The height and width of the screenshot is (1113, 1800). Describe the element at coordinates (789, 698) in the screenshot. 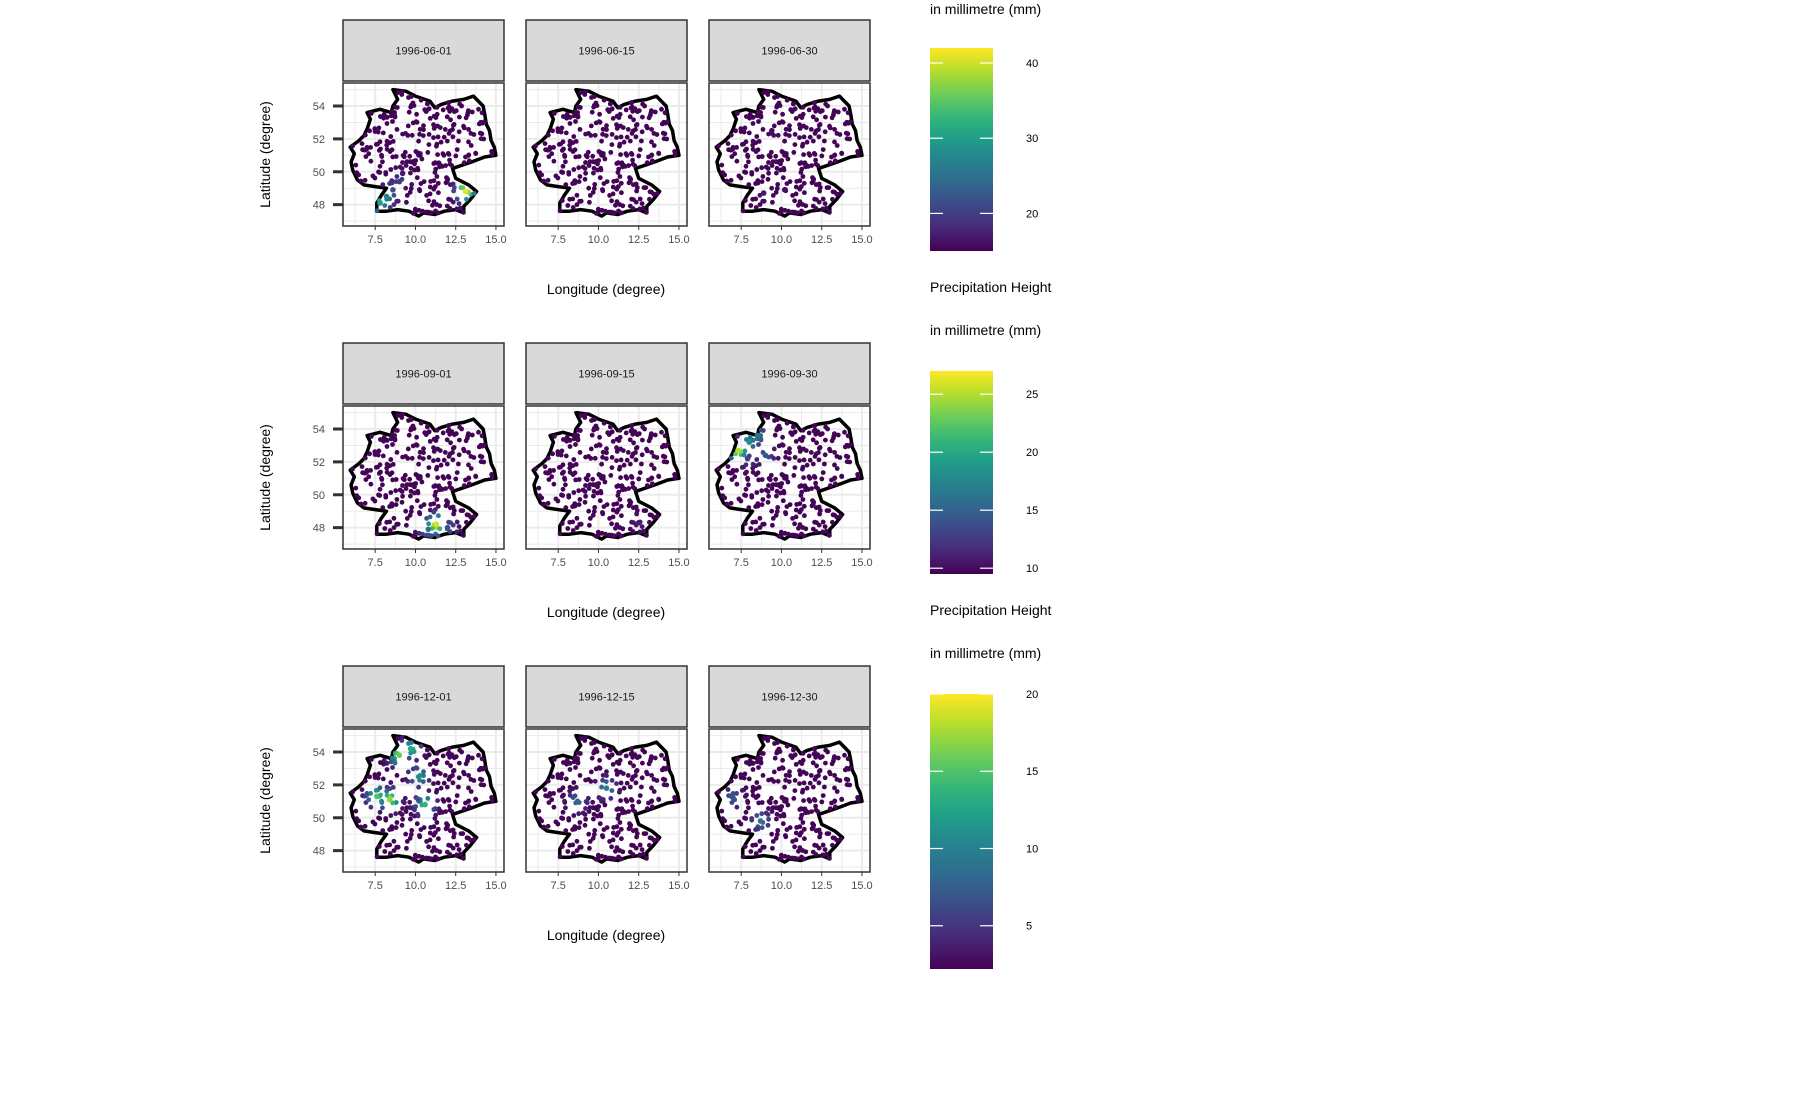

I see `facet-strip-label: 1996-12-30` at that location.